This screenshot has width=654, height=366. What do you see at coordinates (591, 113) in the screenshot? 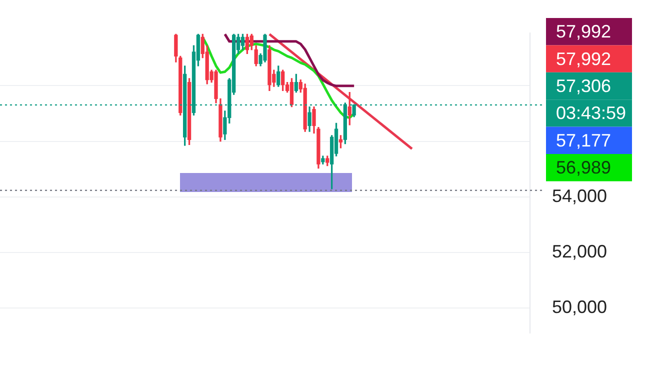
I see `text: 03:43:59` at bounding box center [591, 113].